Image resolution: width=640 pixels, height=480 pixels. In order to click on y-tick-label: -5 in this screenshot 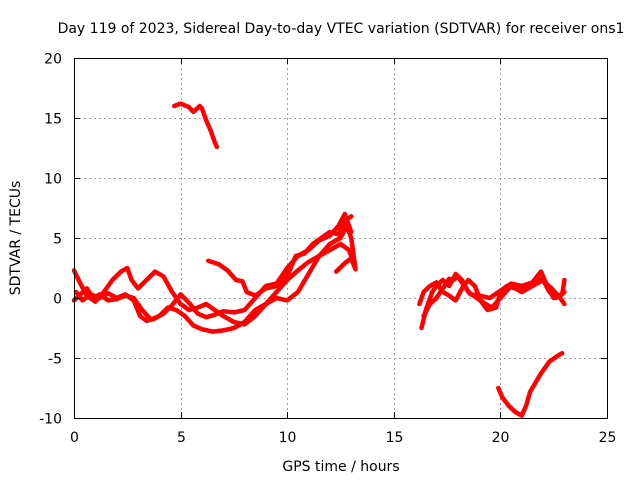, I will do `click(55, 360)`.